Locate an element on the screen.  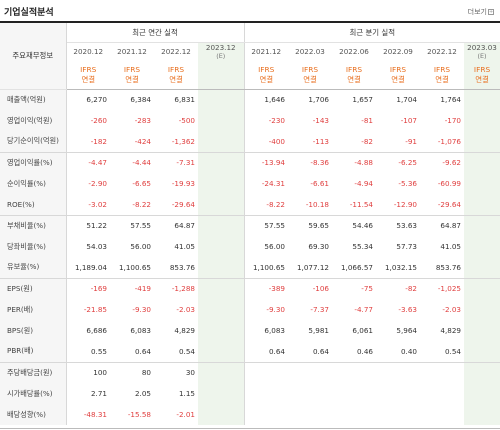
table-cell: -107 is located at coordinates (408, 120).